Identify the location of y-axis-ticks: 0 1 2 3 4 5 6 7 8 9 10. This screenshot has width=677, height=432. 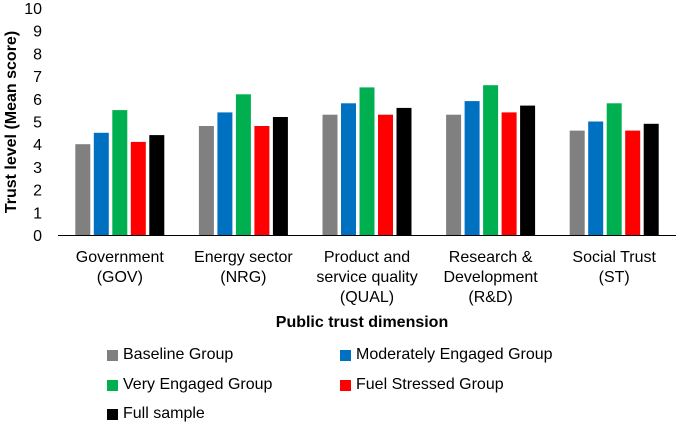
(33, 123).